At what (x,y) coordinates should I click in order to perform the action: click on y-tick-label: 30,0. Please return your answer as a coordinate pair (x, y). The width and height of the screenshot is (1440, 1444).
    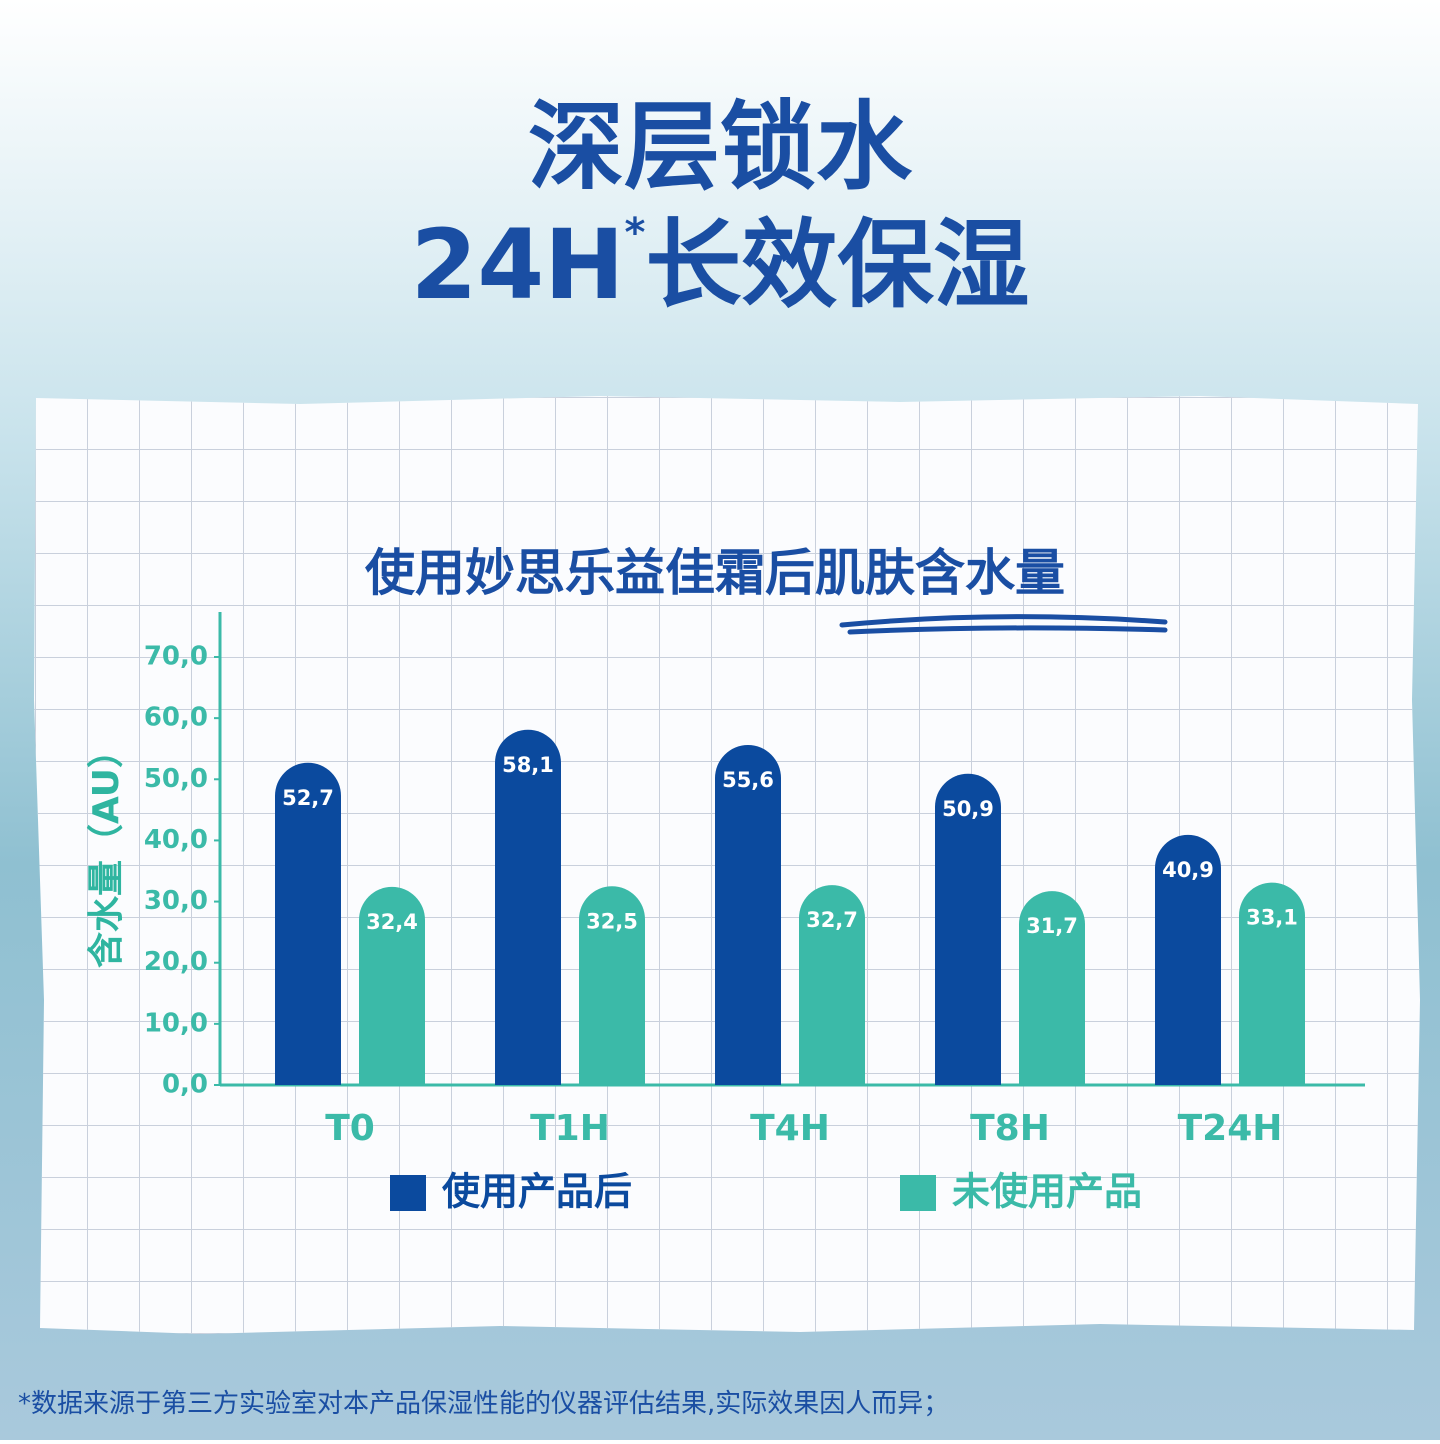
    Looking at the image, I should click on (176, 901).